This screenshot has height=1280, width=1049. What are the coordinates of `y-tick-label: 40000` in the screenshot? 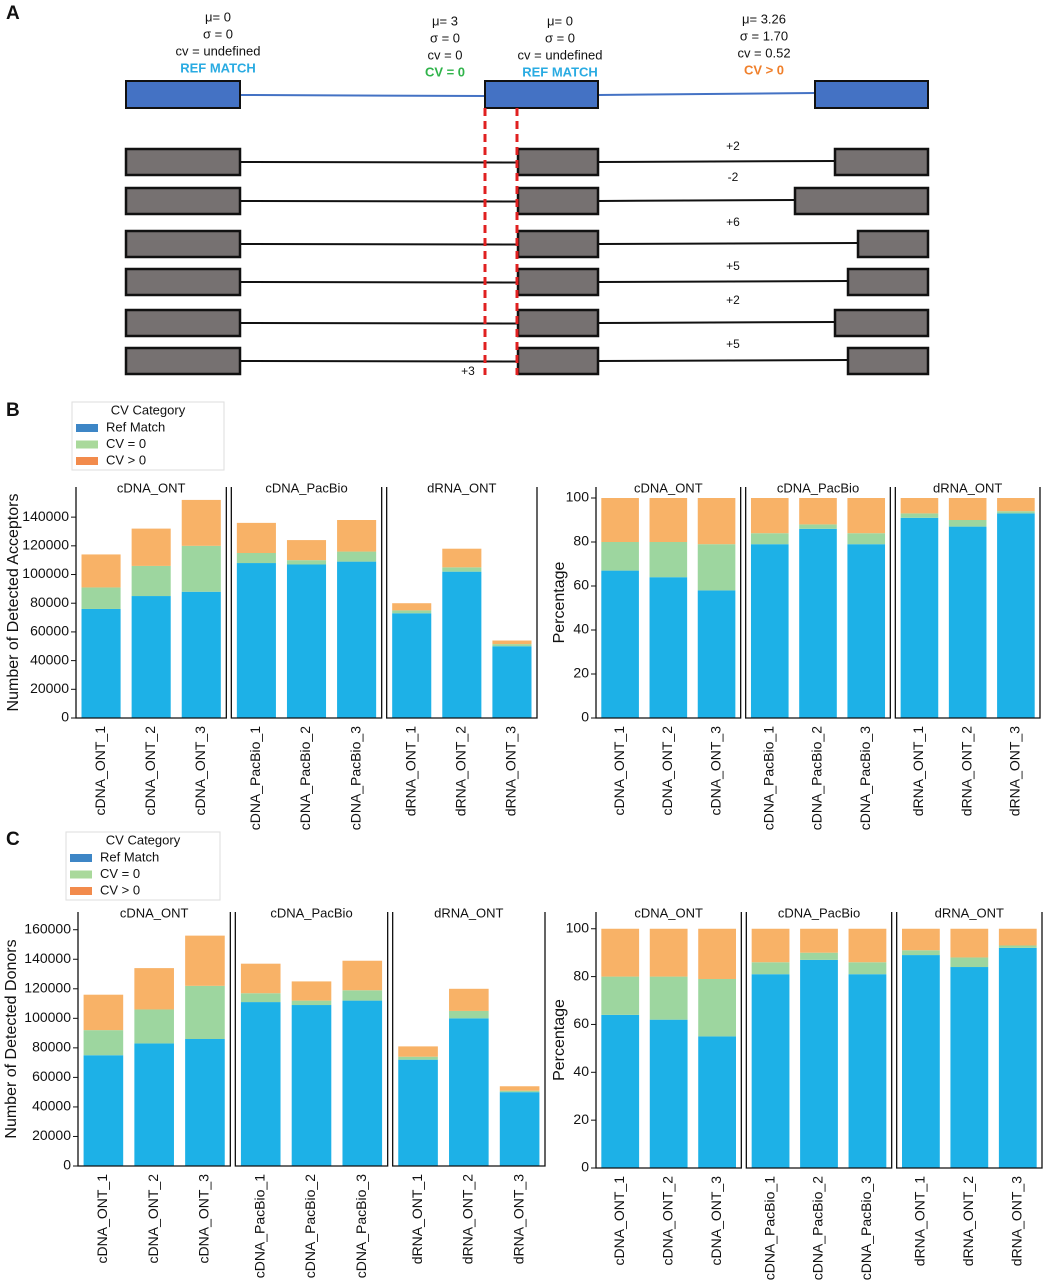 It's located at (49, 659).